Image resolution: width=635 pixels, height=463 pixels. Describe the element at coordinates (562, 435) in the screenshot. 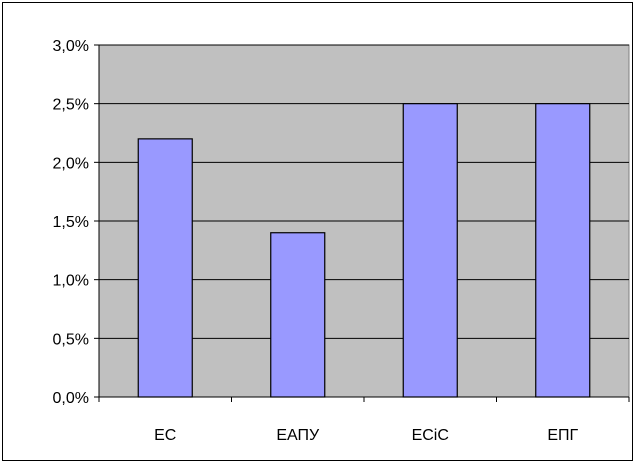

I see `x-tick-label: ЕПГ` at that location.